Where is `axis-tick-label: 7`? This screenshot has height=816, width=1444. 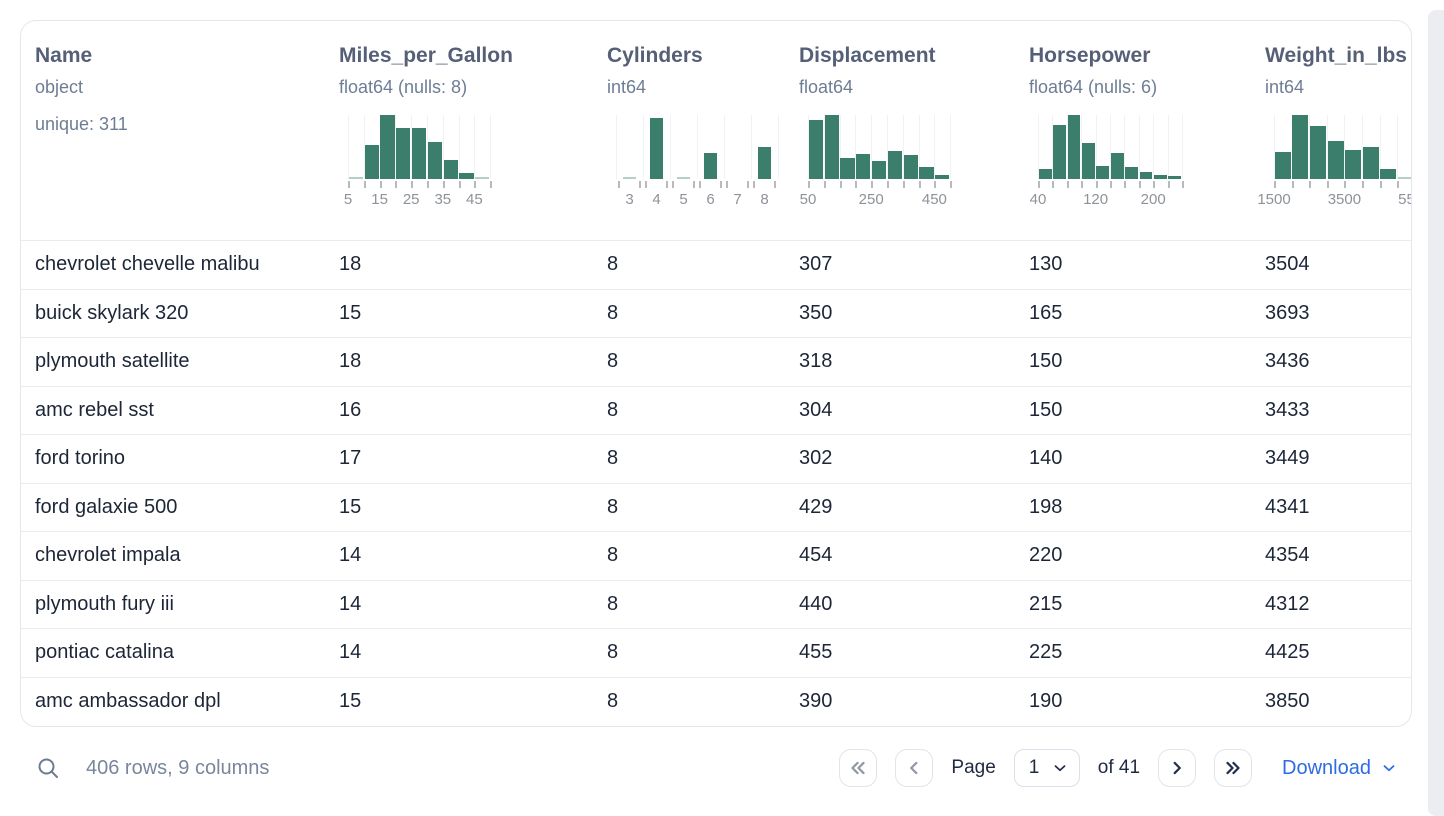 axis-tick-label: 7 is located at coordinates (737, 199).